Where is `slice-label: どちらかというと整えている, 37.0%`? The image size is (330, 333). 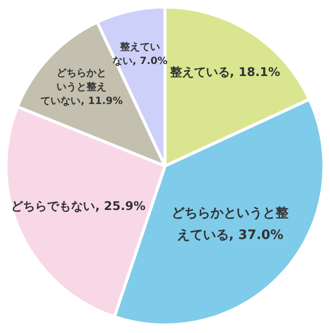
slice-label: どちらかというと整えている, 37.0% is located at coordinates (231, 224).